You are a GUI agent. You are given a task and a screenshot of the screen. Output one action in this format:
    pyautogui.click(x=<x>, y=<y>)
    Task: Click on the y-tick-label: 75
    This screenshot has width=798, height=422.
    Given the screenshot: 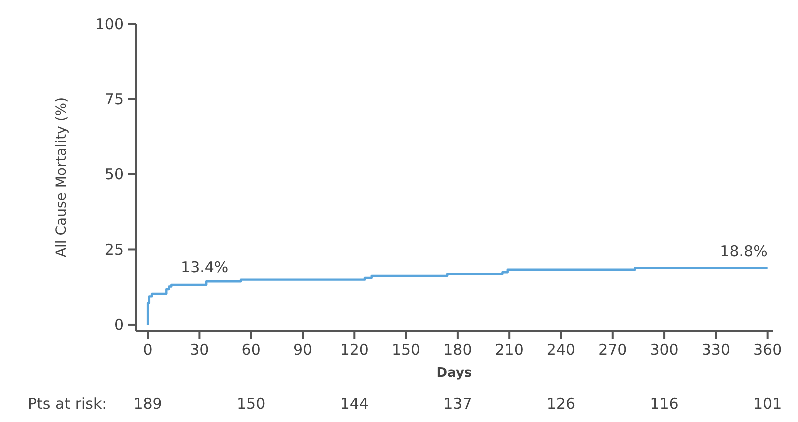 What is the action you would take?
    pyautogui.click(x=114, y=99)
    